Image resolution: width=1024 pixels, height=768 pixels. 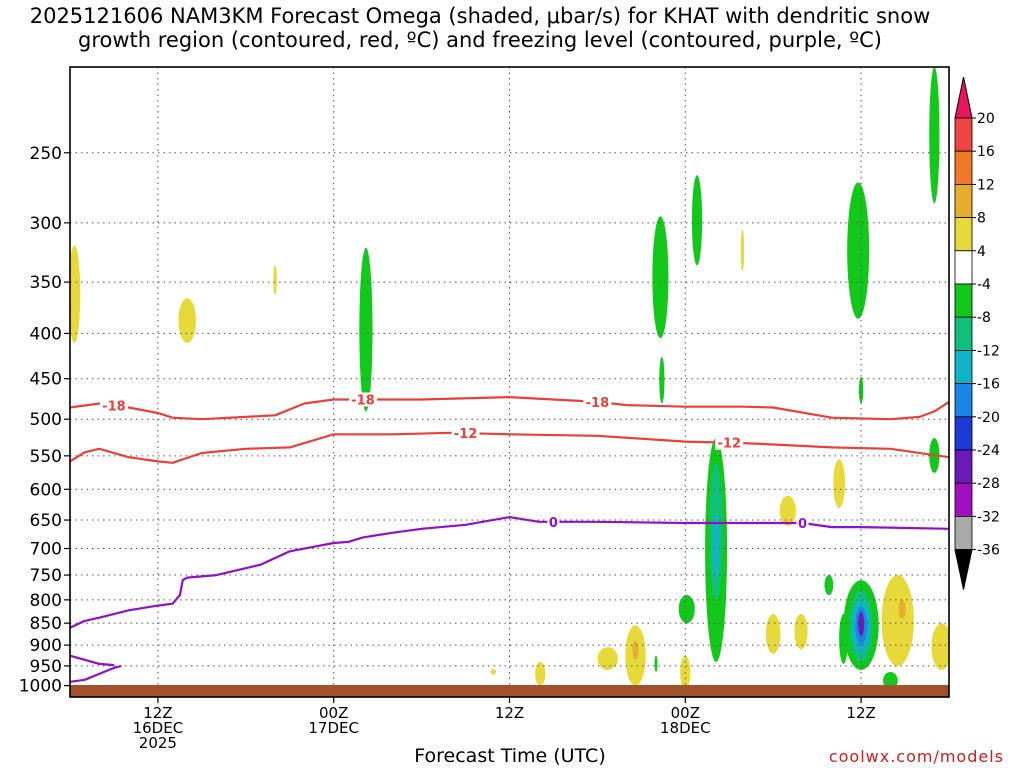 I want to click on contour-label-1-0: -12, so click(x=466, y=434).